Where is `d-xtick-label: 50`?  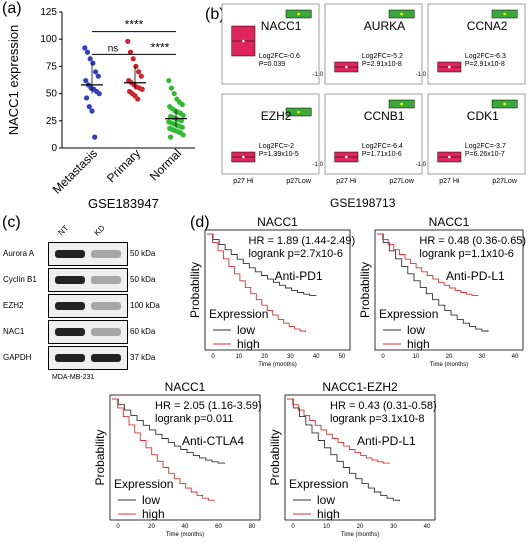
d-xtick-label: 50 is located at coordinates (342, 357).